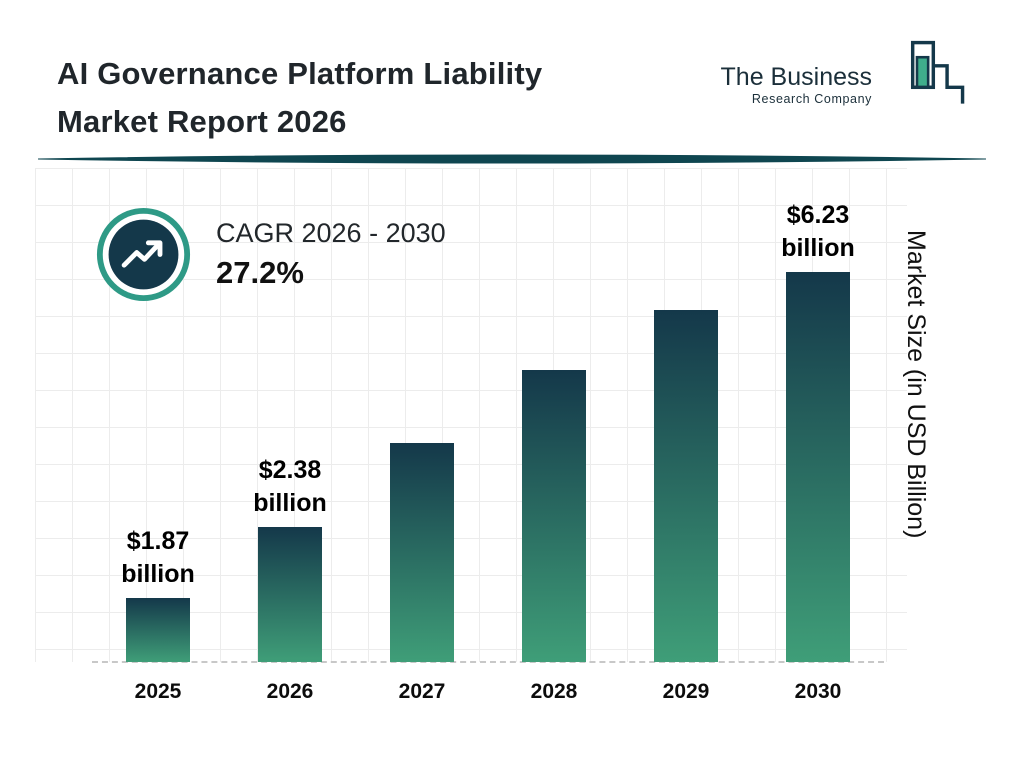 This screenshot has width=1024, height=768. What do you see at coordinates (422, 691) in the screenshot?
I see `x-label-2027: 2027` at bounding box center [422, 691].